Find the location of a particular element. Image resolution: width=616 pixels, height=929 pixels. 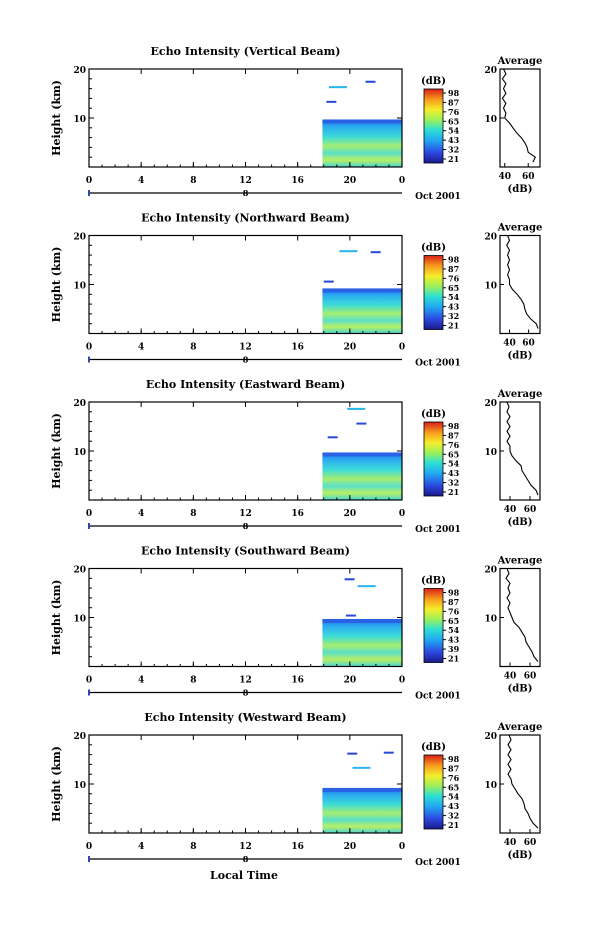

y-axis-label: Height (km) is located at coordinates (56, 285).